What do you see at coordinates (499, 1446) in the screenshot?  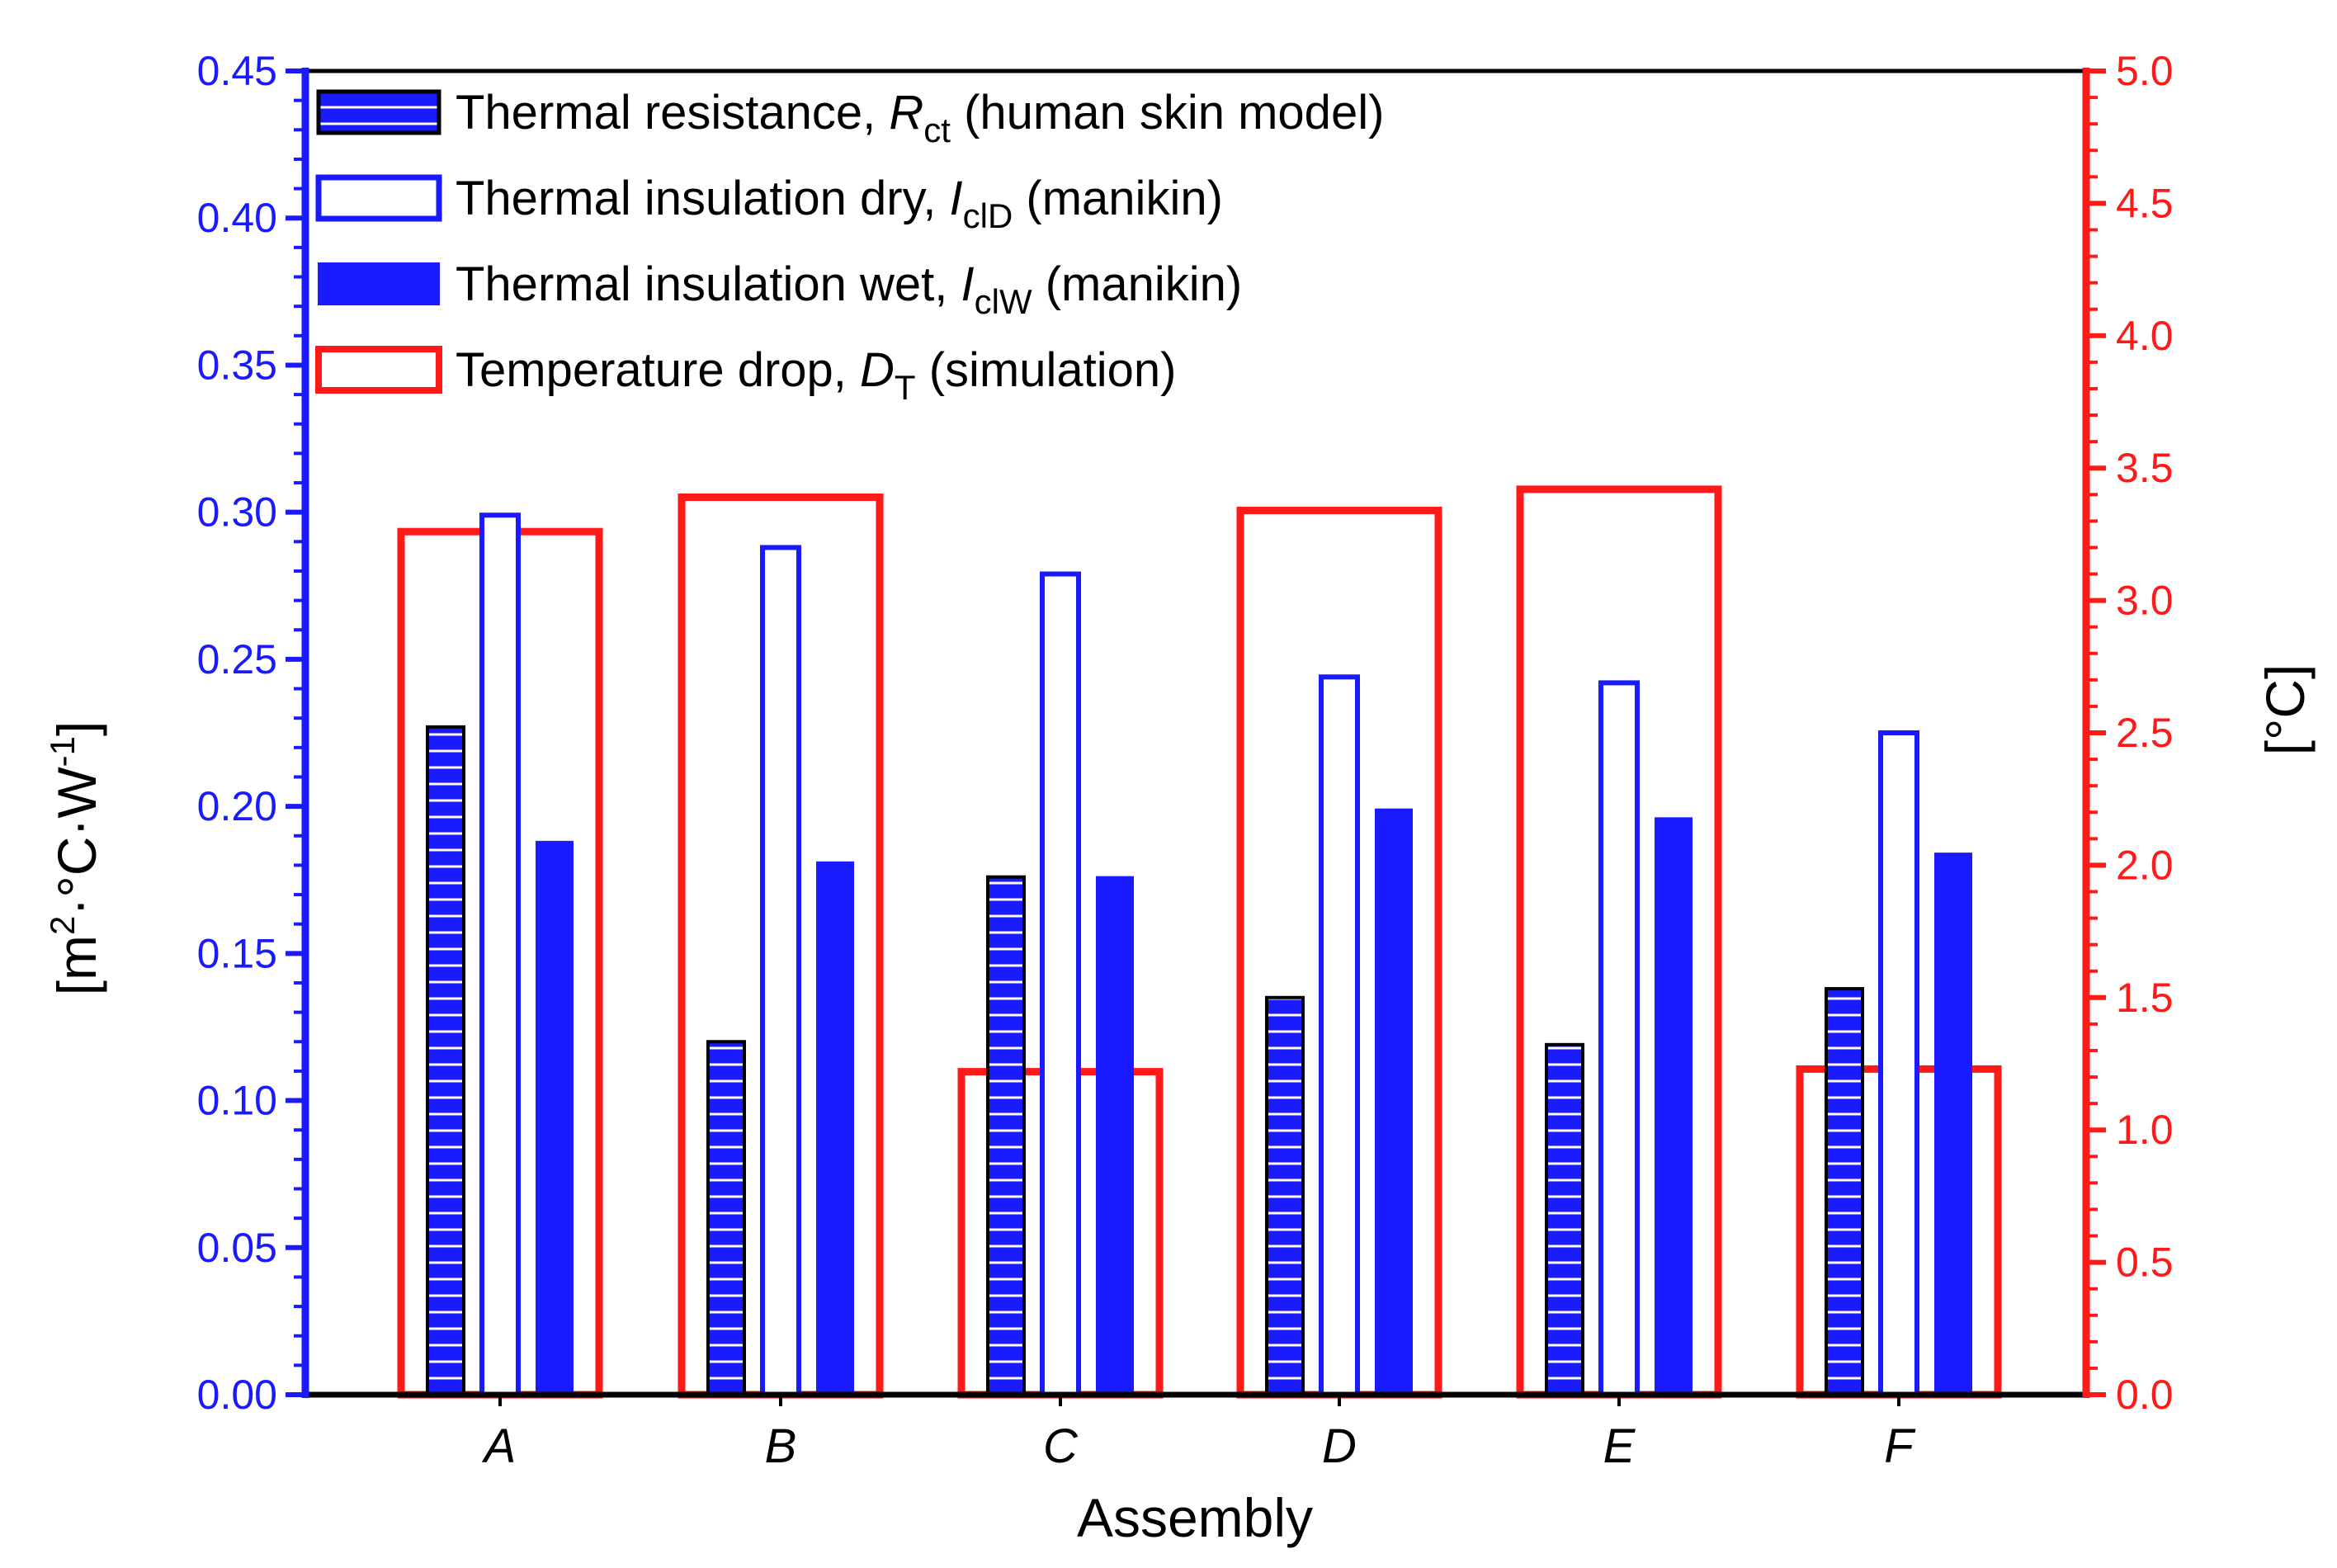 I see `category-label-A: A` at bounding box center [499, 1446].